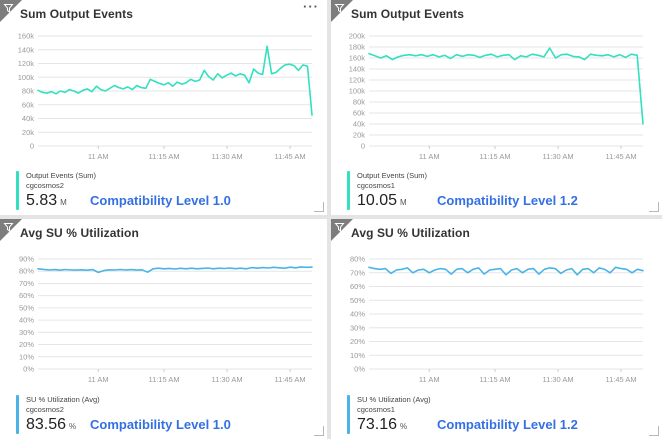  What do you see at coordinates (357, 286) in the screenshot?
I see `svg-text: 60%` at bounding box center [357, 286].